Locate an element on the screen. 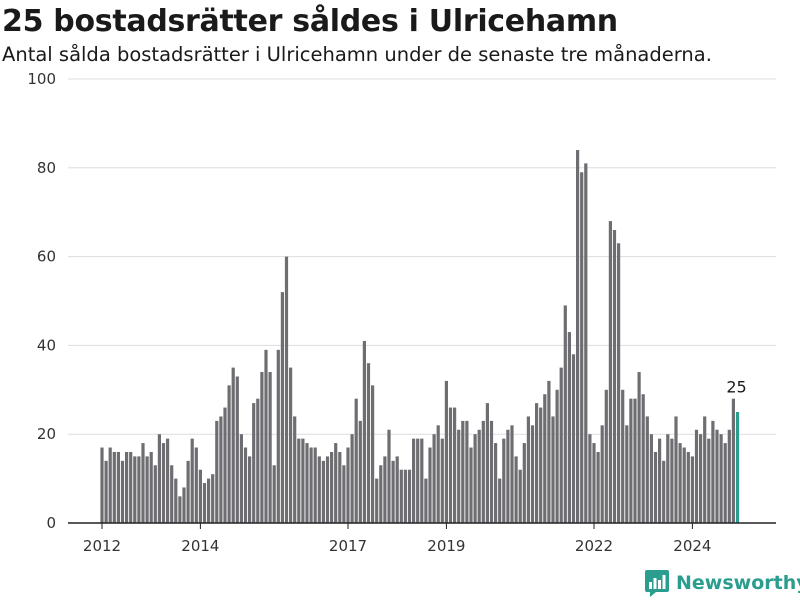 The image size is (800, 600). x-tick-label: 2014 is located at coordinates (200, 546).